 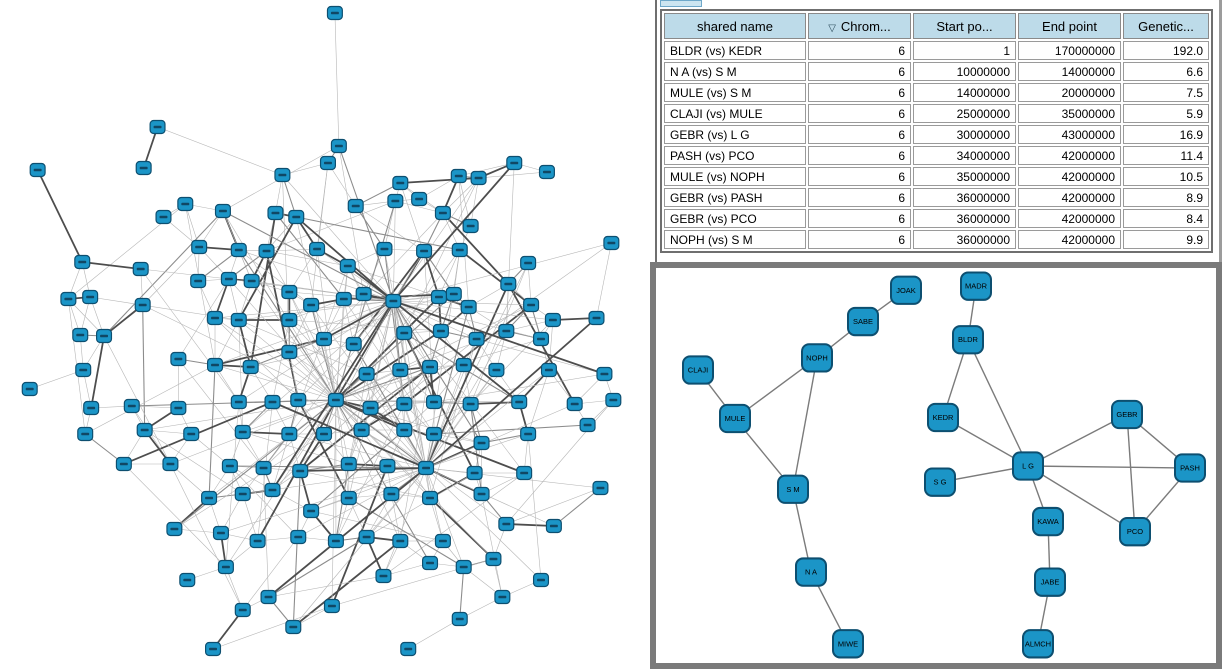 What do you see at coordinates (936, 134) in the screenshot?
I see `table-row: GEBR (vs) L G 6 30000000 43000000 16.9` at bounding box center [936, 134].